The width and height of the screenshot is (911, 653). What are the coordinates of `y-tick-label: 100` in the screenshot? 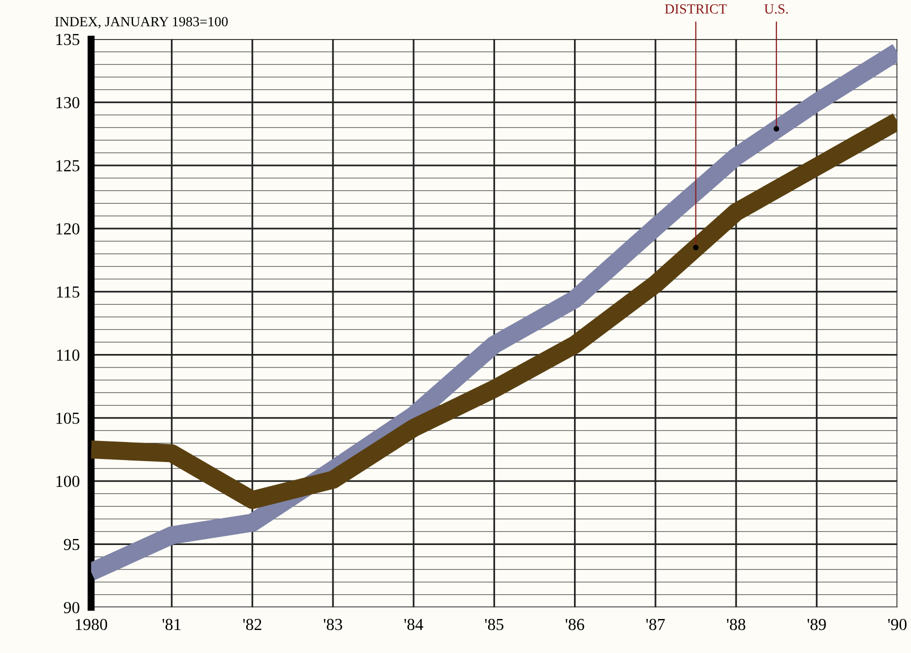 It's located at (68, 481).